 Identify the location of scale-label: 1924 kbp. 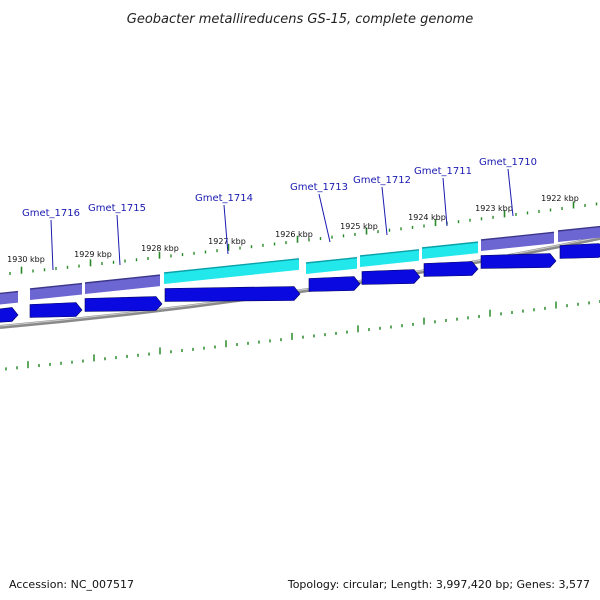
(427, 217).